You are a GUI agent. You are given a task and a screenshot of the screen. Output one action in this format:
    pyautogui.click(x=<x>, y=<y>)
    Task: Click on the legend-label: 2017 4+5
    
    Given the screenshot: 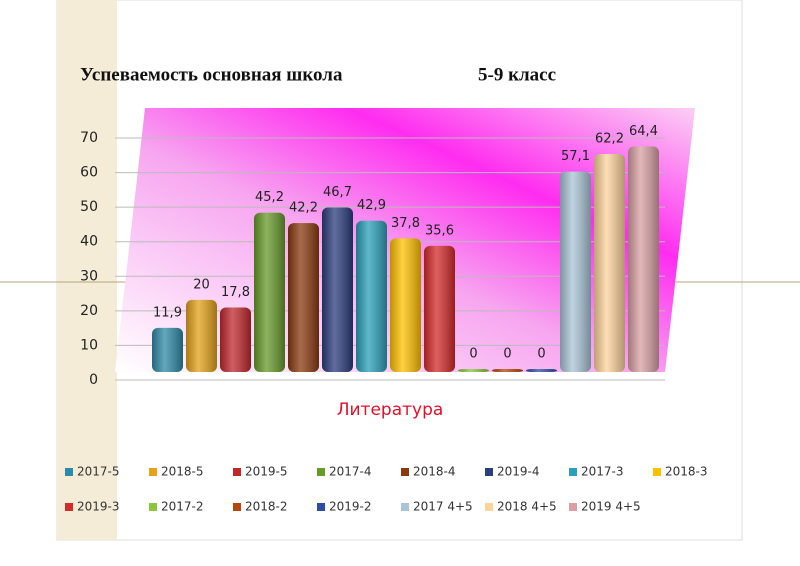 What is the action you would take?
    pyautogui.click(x=443, y=507)
    